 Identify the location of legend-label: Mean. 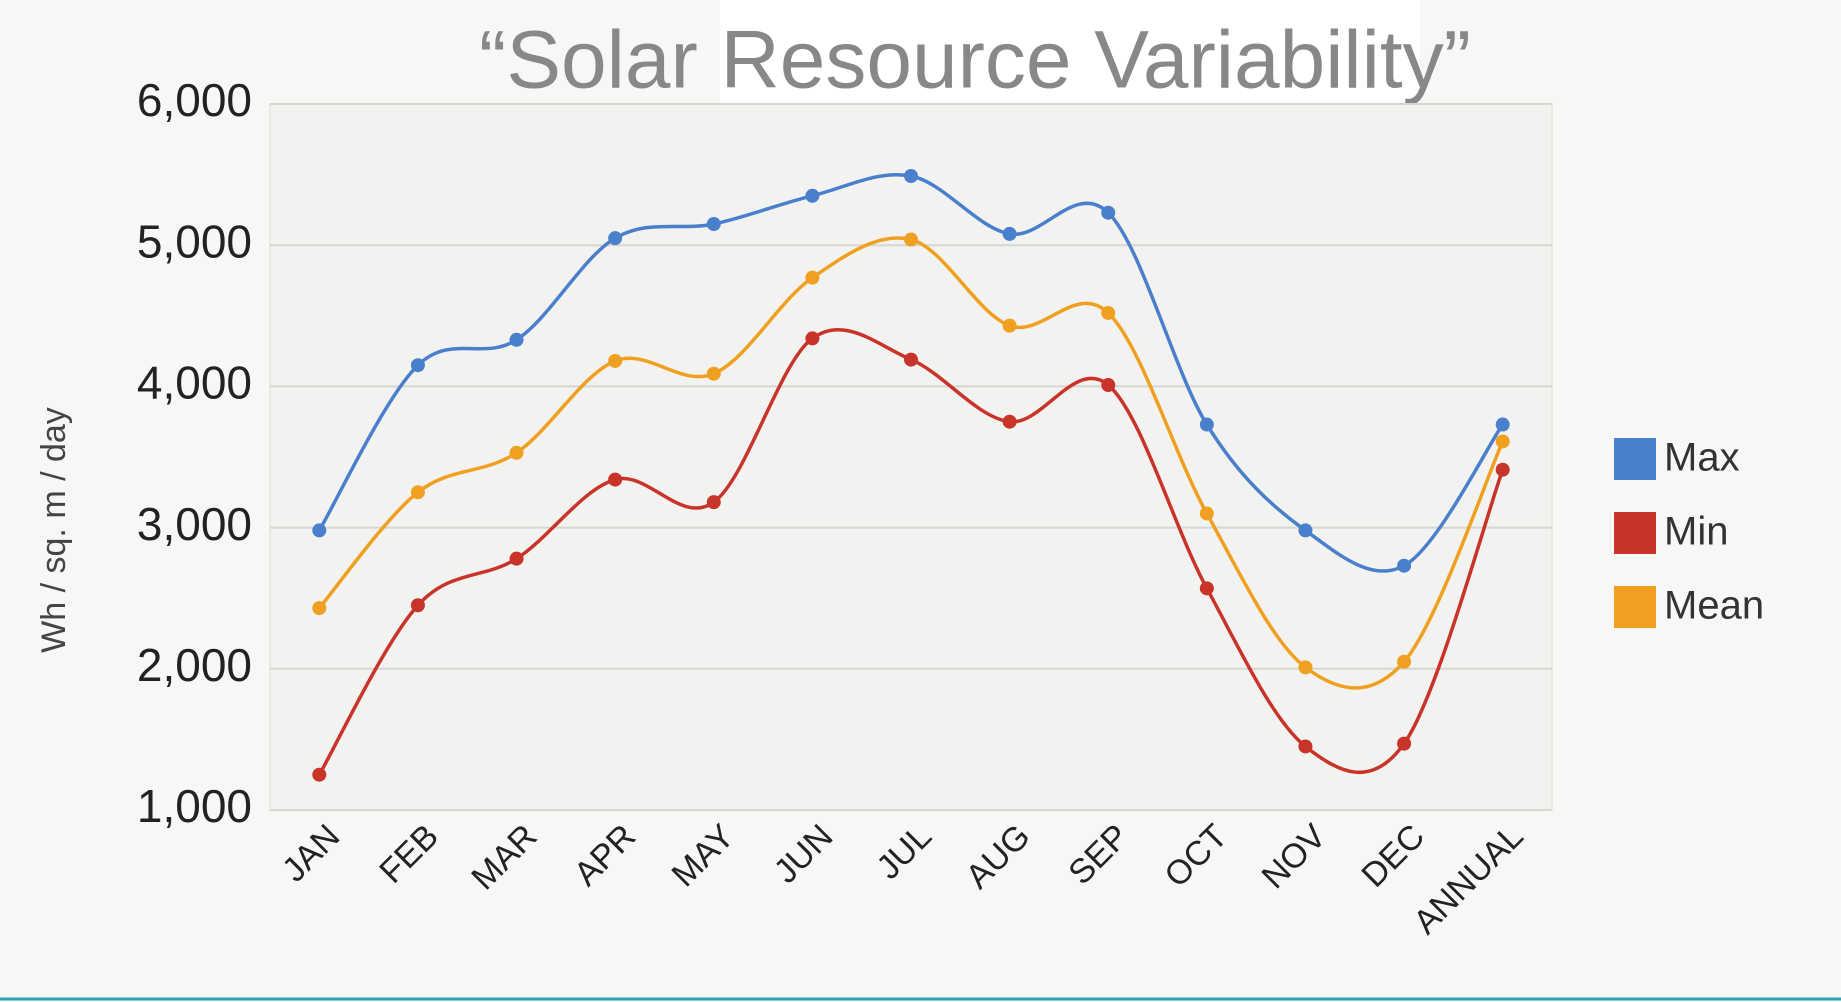
(1714, 606).